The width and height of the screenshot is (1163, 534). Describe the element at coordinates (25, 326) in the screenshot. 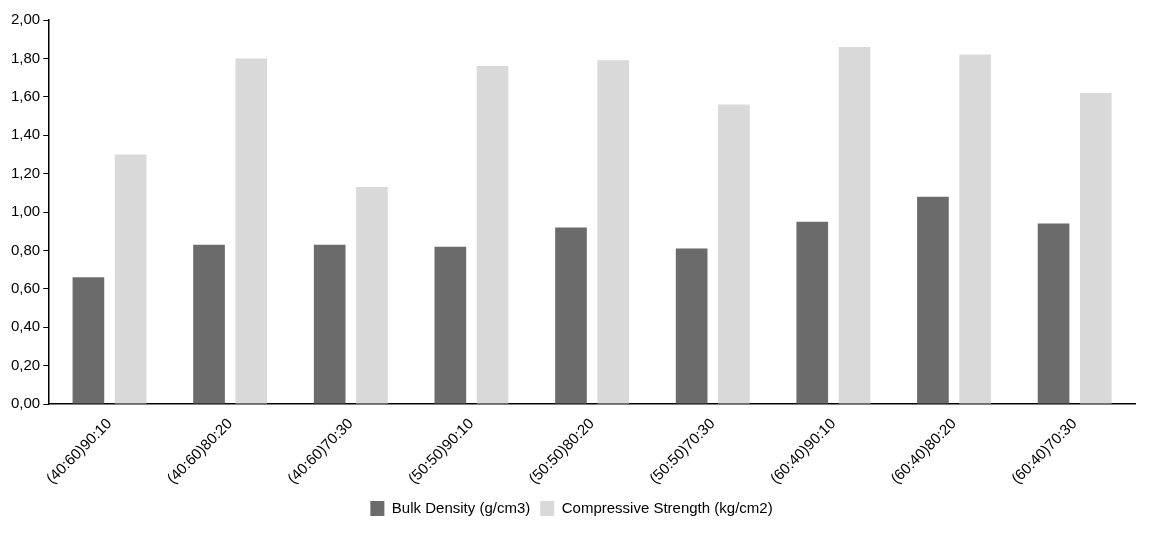

I see `y-tick-label: 0,40` at that location.